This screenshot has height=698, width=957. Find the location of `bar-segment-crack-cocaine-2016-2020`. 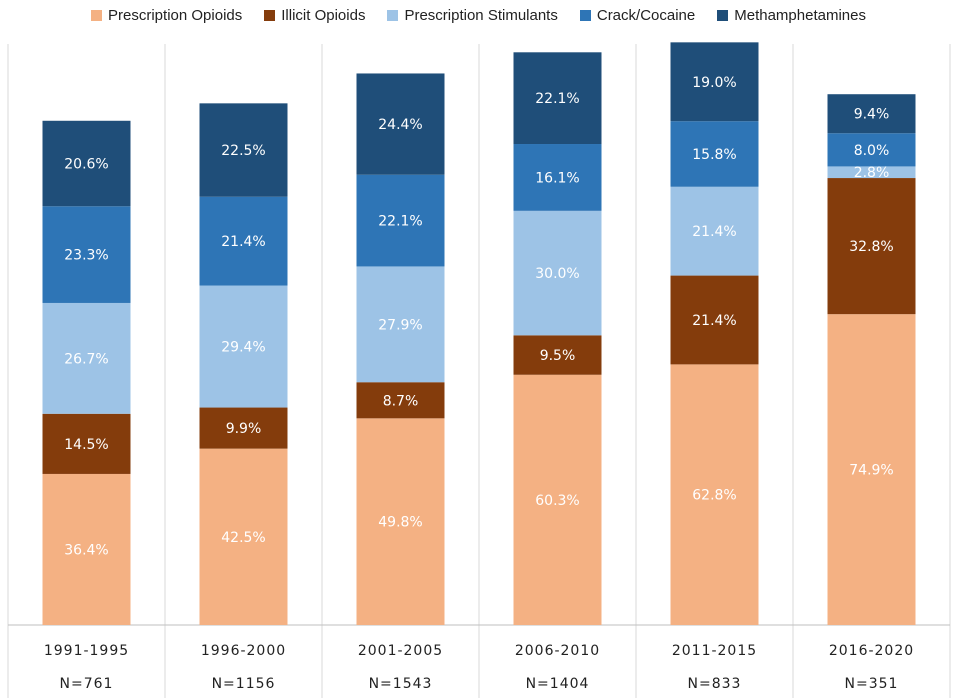

bar-segment-crack-cocaine-2016-2020 is located at coordinates (871, 150).